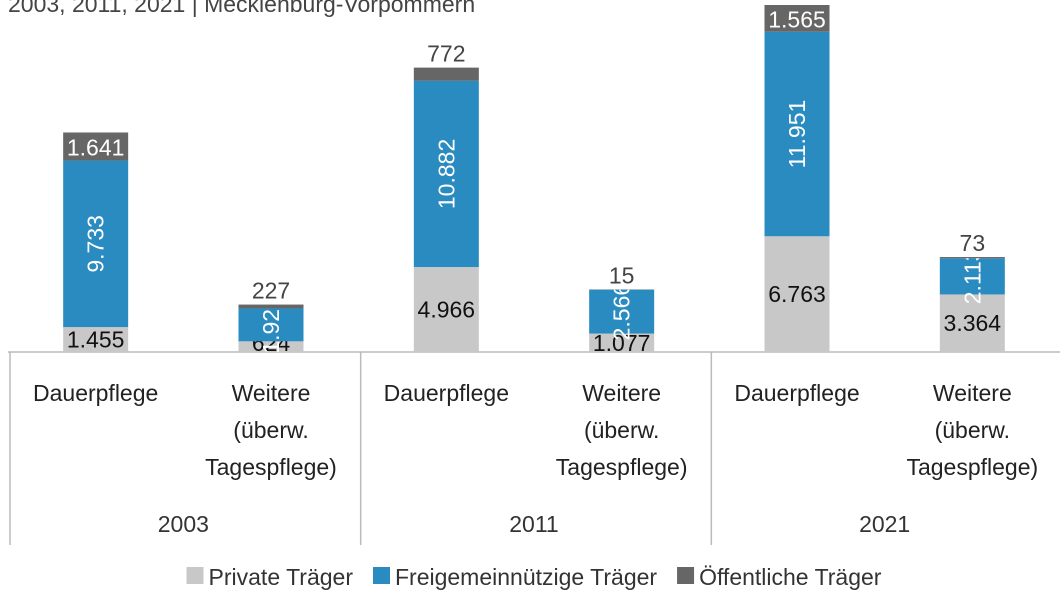 The width and height of the screenshot is (1060, 593). What do you see at coordinates (973, 243) in the screenshot?
I see `data-label: 73` at bounding box center [973, 243].